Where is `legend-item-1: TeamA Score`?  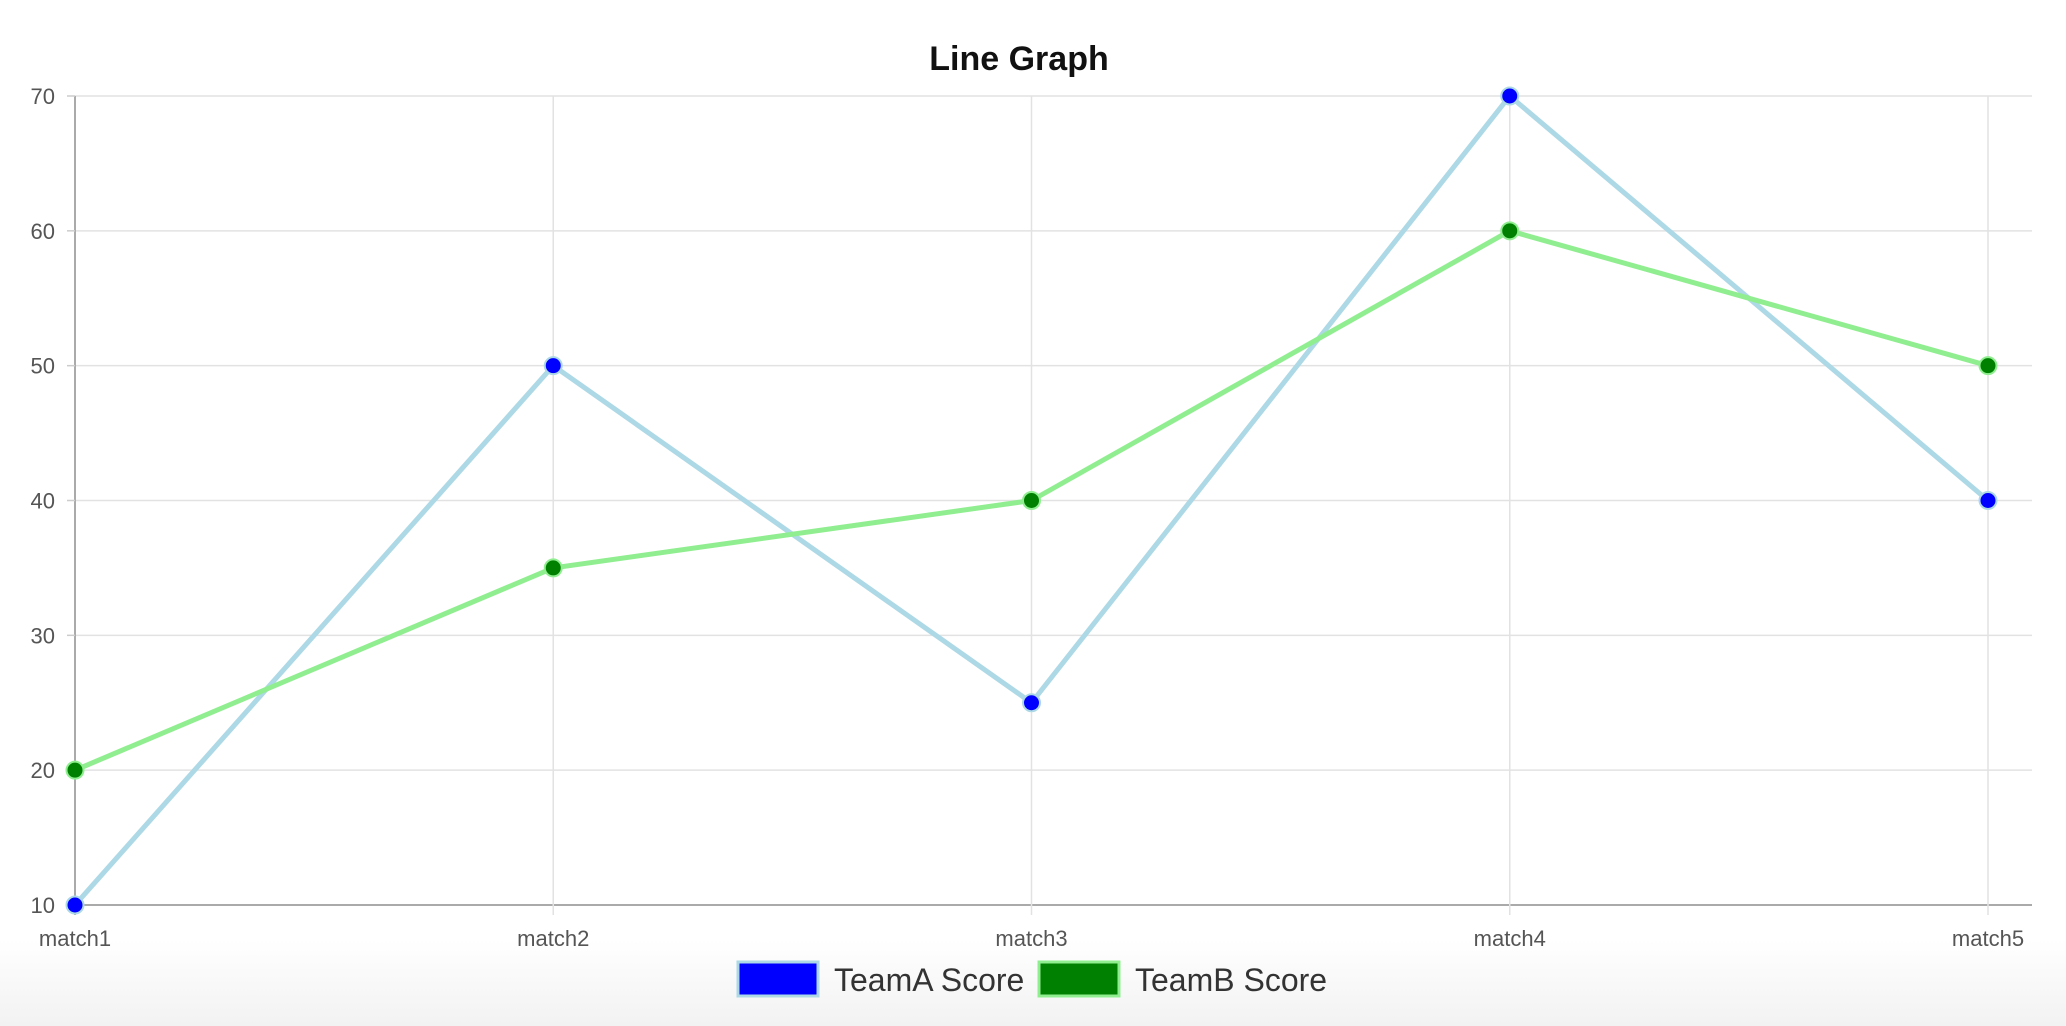
legend-item-1: TeamA Score is located at coordinates (880, 979).